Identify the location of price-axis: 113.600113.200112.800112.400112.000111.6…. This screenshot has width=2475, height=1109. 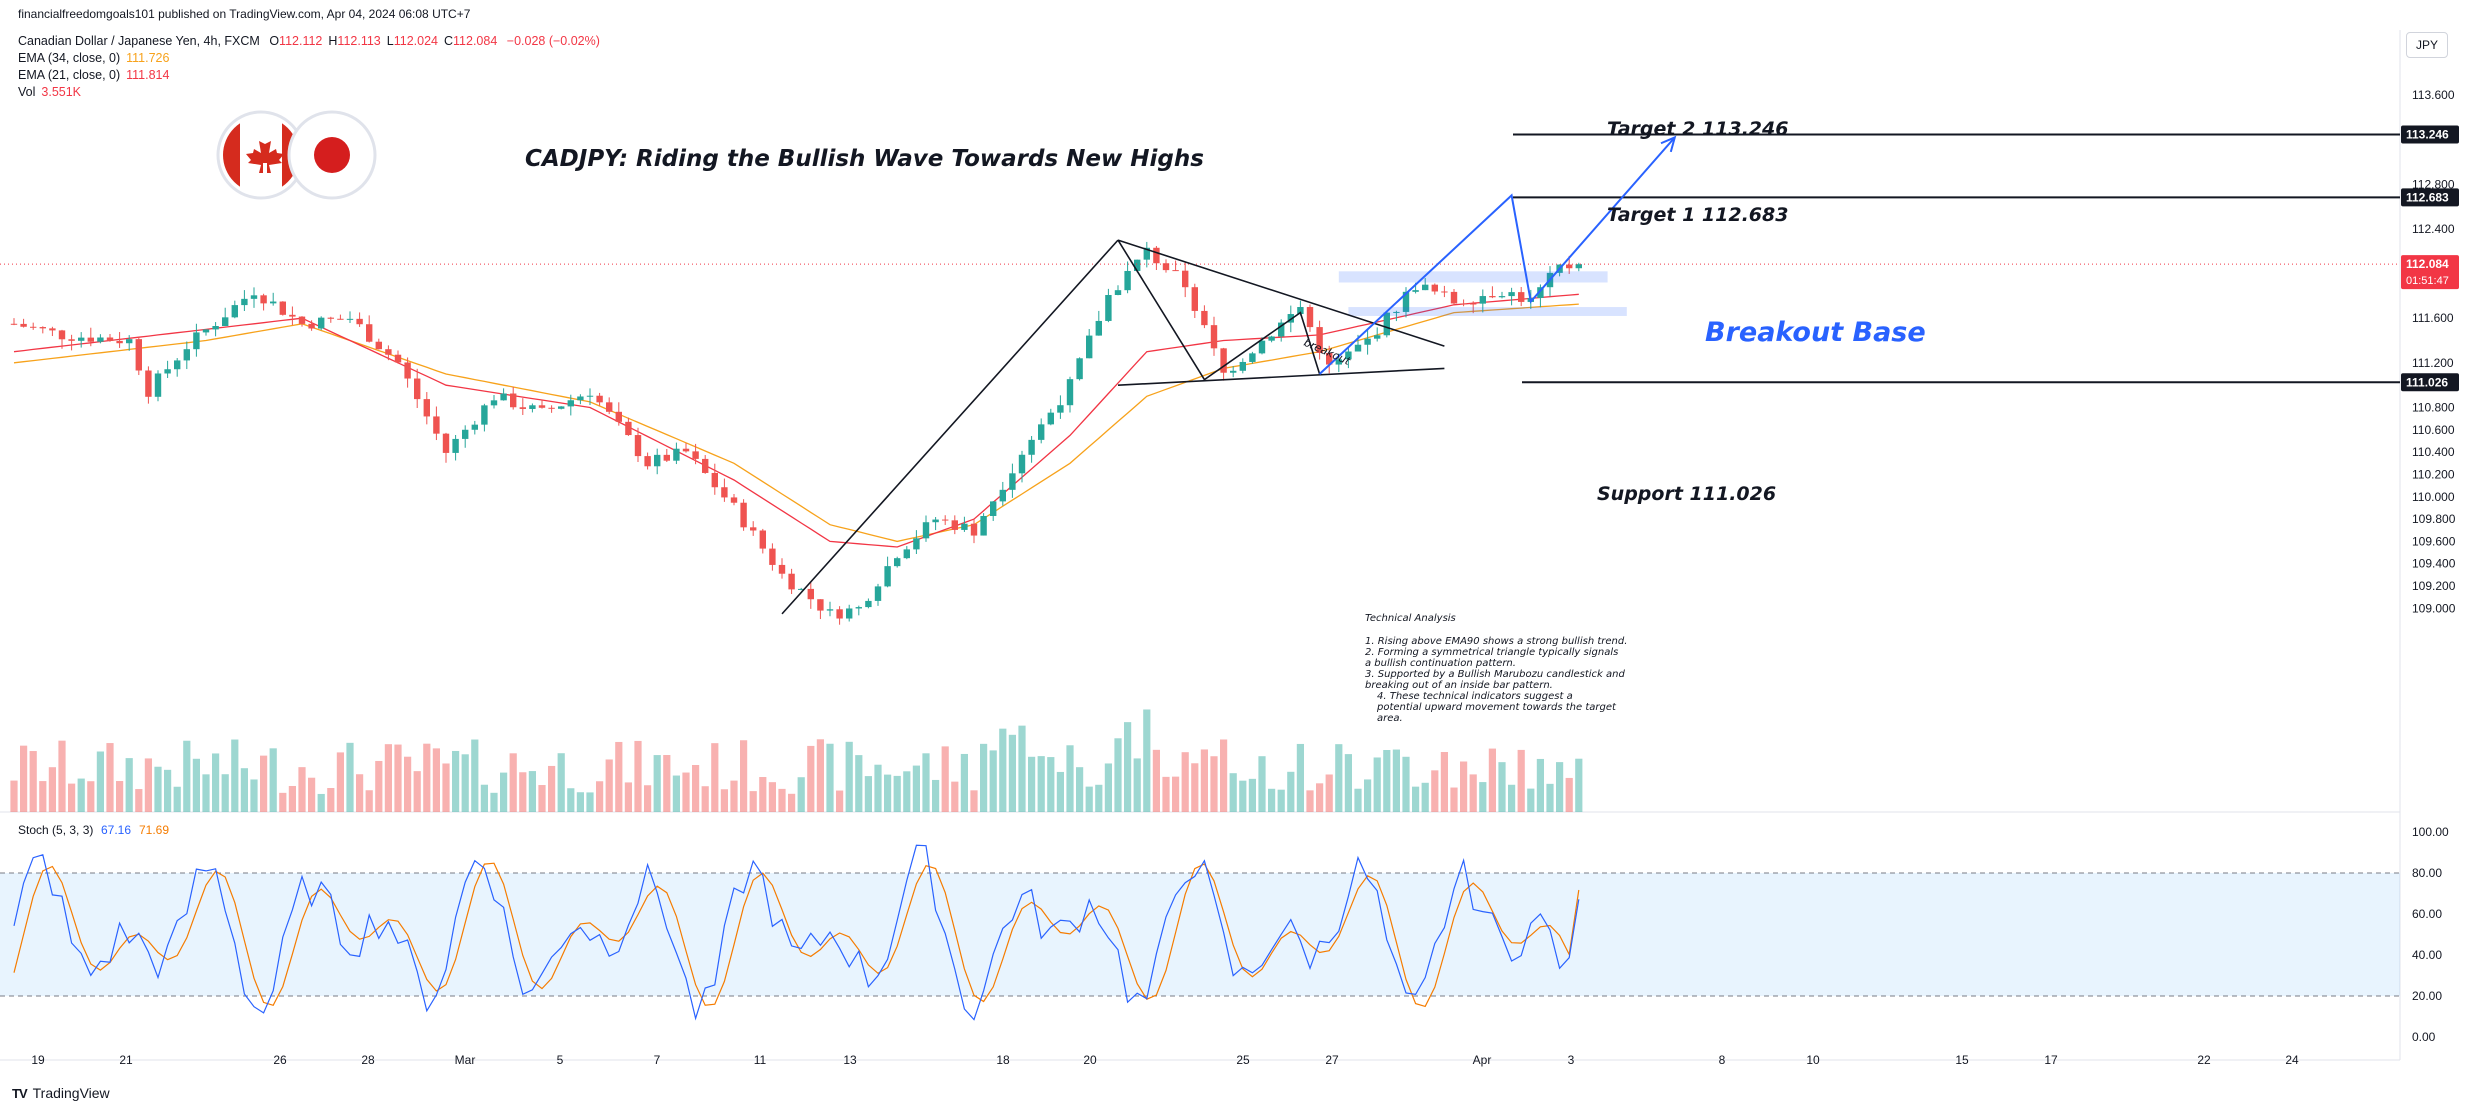
(2430, 351).